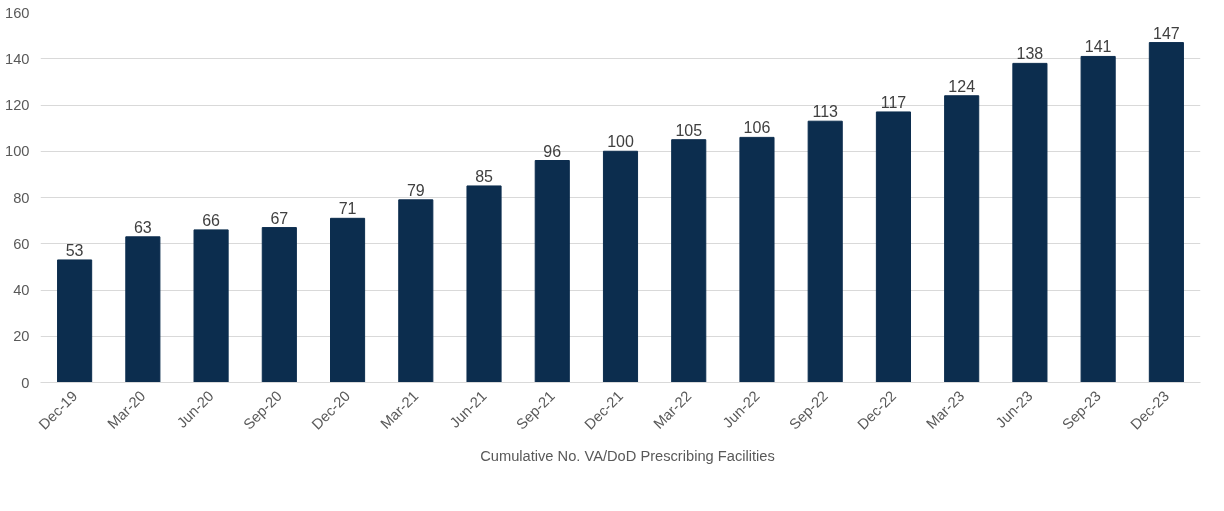 This screenshot has width=1224, height=511. Describe the element at coordinates (1098, 47) in the screenshot. I see `data-label: 141` at that location.